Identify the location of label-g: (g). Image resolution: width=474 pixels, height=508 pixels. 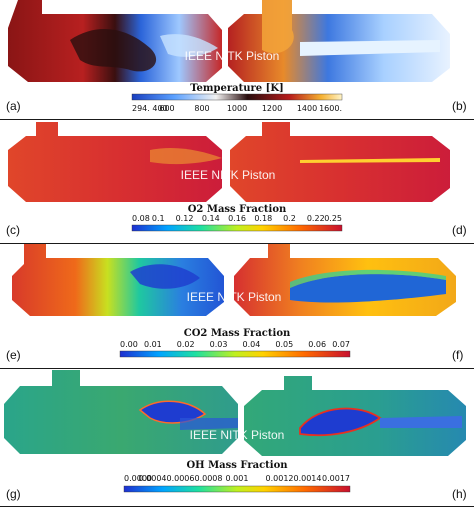
(13, 494).